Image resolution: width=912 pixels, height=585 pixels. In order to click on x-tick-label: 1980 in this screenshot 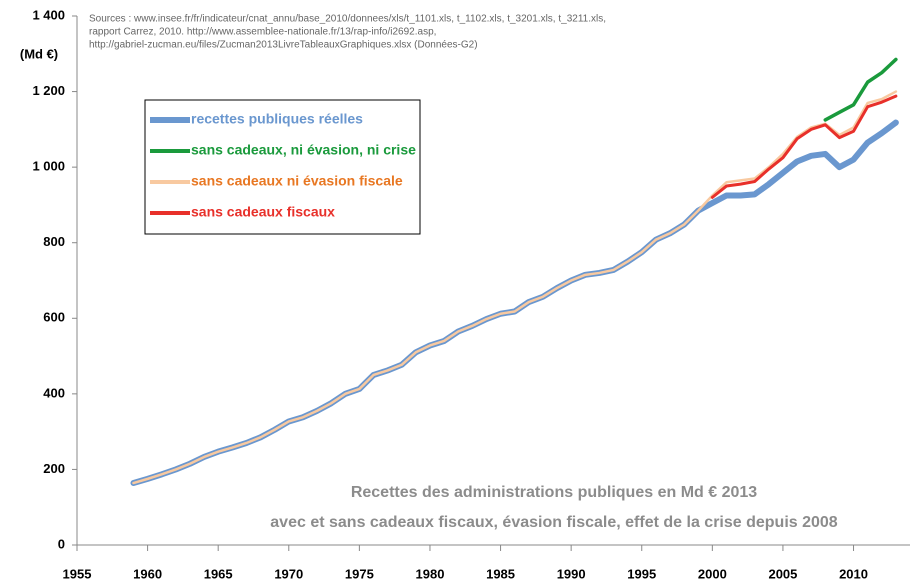, I will do `click(430, 573)`.